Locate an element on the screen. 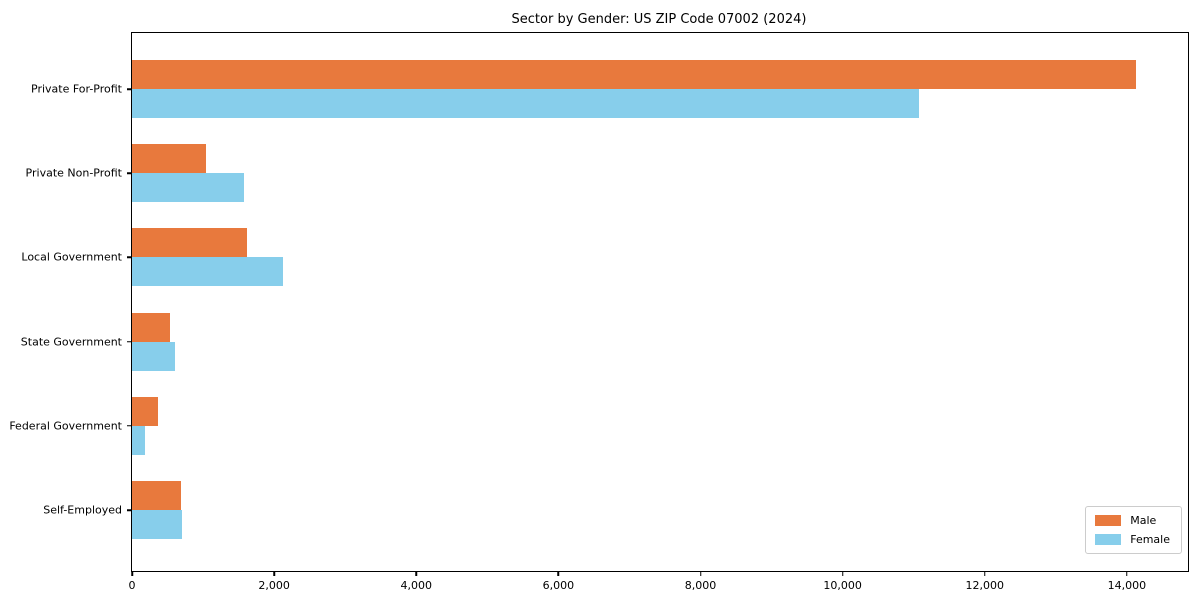 The width and height of the screenshot is (1200, 600). legend-swatch-male is located at coordinates (1108, 520).